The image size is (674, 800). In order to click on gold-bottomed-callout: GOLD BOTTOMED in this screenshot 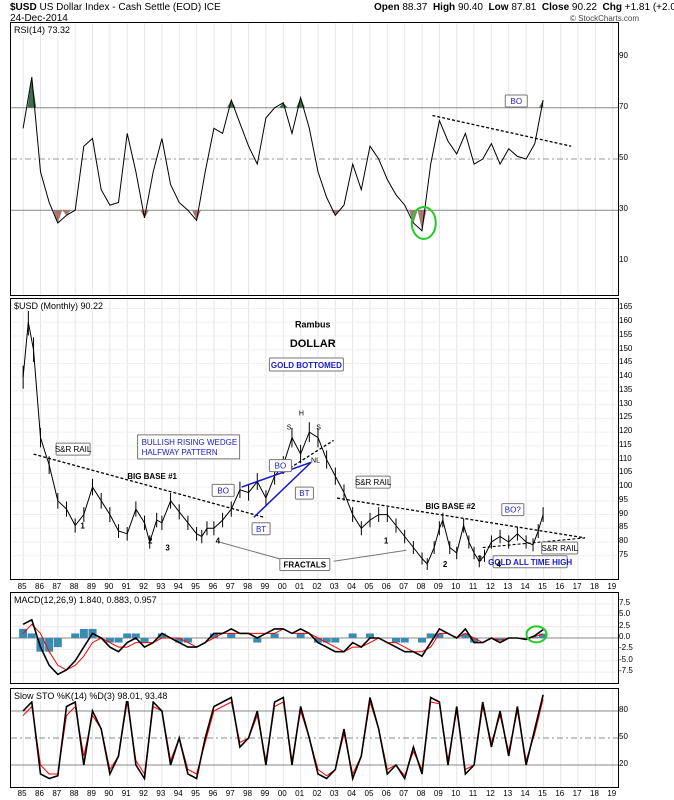, I will do `click(306, 364)`.